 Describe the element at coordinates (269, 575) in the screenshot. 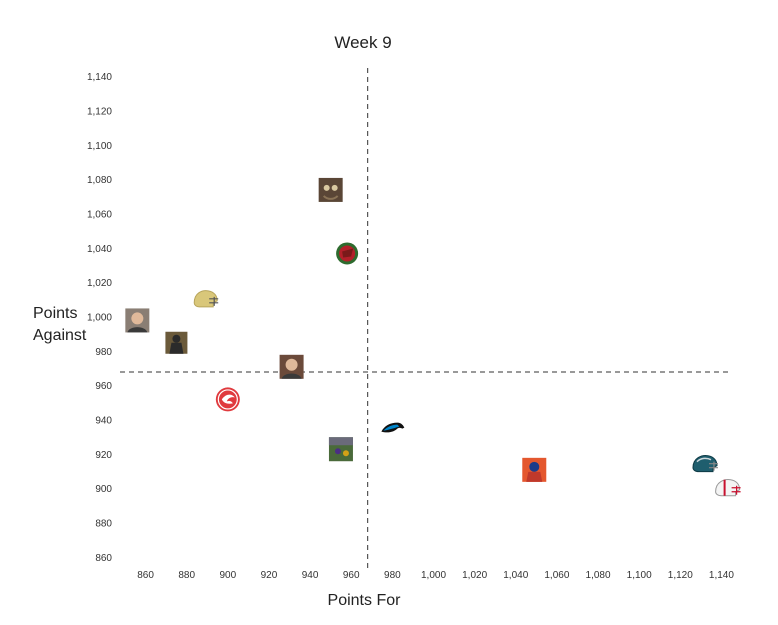

I see `x-tick-label: 920` at that location.